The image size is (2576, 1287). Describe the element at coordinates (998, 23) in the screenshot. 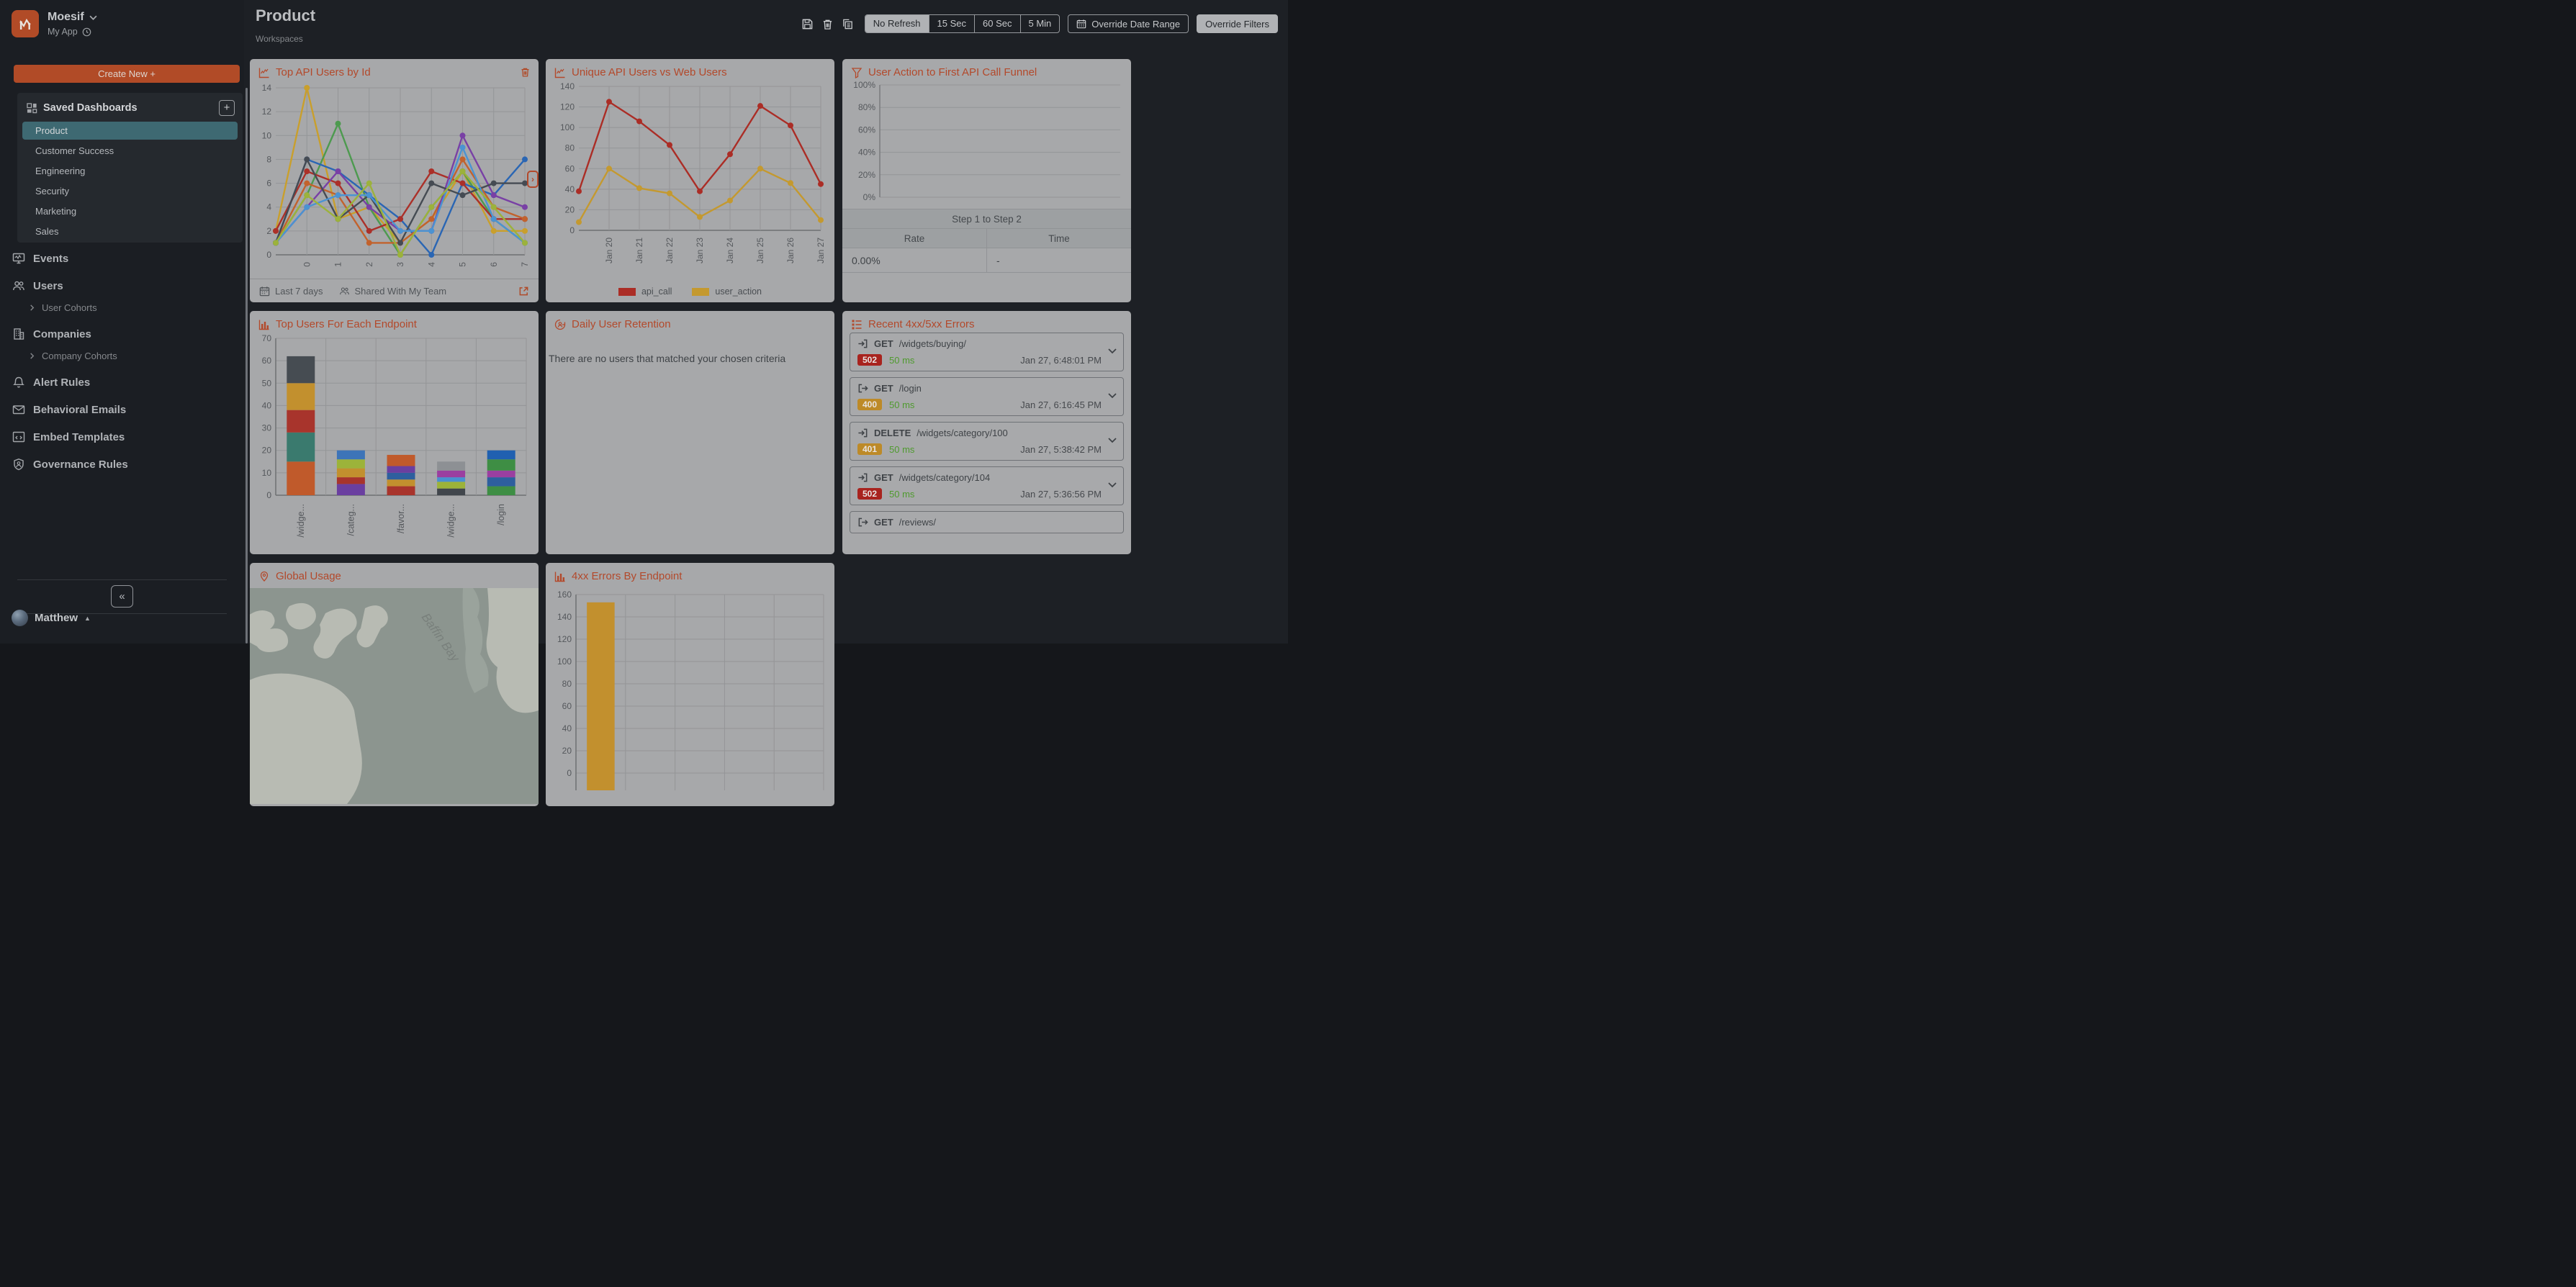

I see `refresh-60-sec: 60 Sec` at that location.